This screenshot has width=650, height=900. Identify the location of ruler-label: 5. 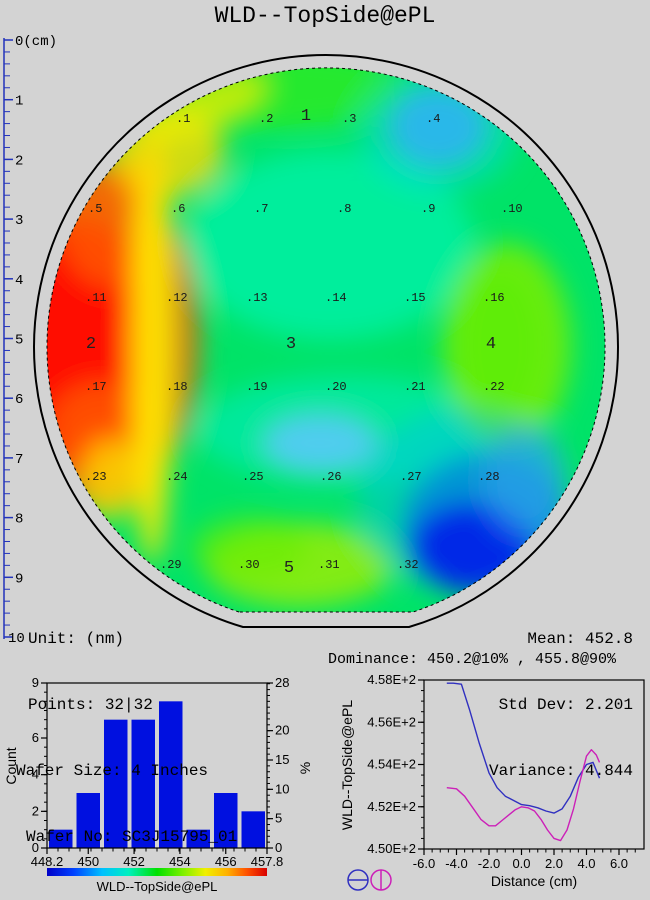
(19, 341).